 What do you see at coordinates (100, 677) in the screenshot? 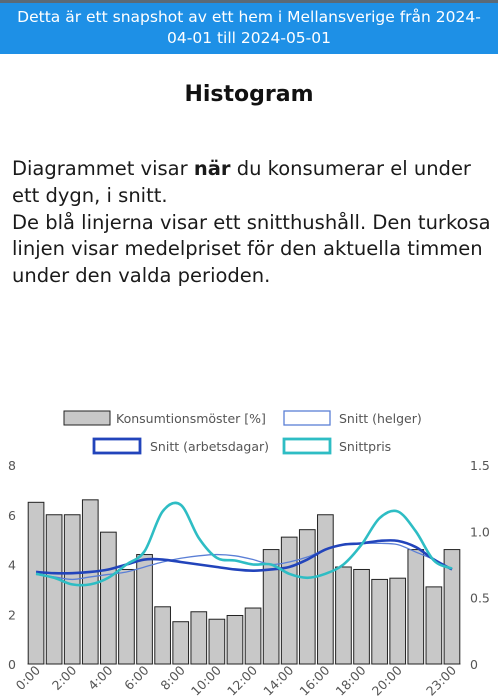
I see `x-tick-label: 4:00` at bounding box center [100, 677].